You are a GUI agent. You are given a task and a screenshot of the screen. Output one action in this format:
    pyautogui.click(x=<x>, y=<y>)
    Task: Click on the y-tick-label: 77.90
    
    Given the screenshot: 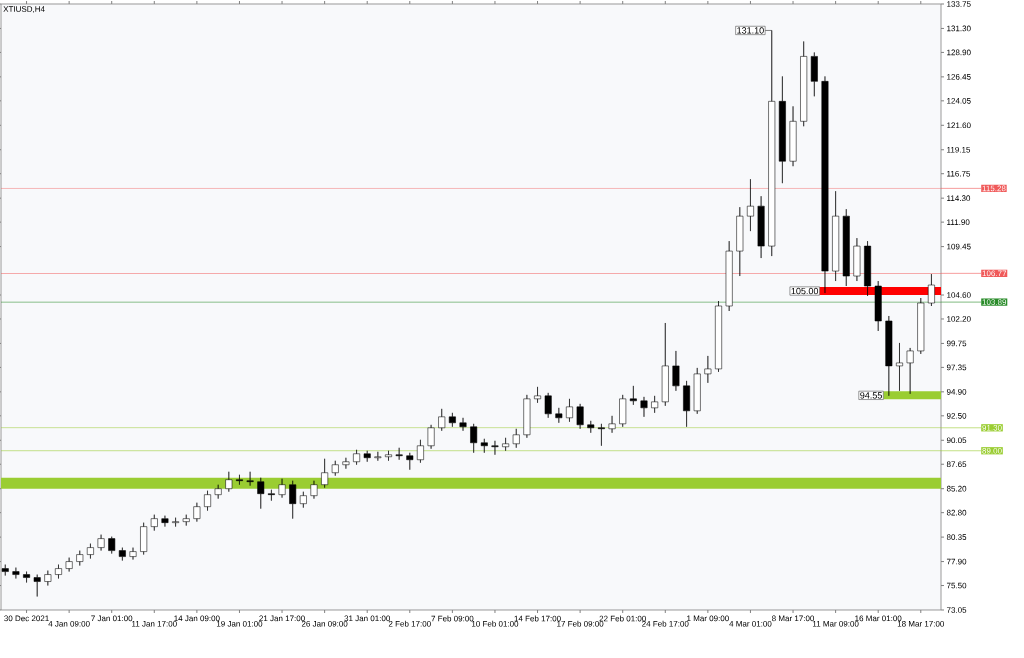 What is the action you would take?
    pyautogui.click(x=956, y=561)
    